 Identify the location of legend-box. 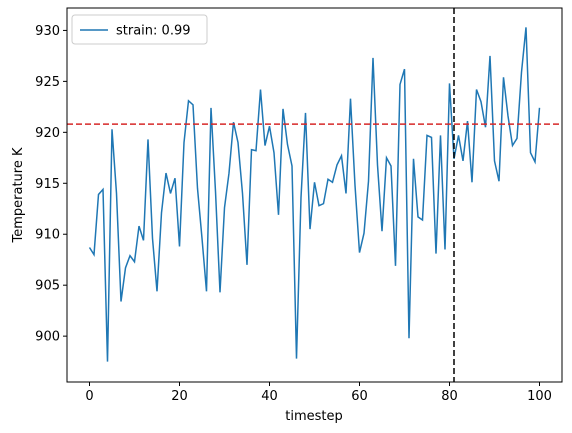
(139, 29).